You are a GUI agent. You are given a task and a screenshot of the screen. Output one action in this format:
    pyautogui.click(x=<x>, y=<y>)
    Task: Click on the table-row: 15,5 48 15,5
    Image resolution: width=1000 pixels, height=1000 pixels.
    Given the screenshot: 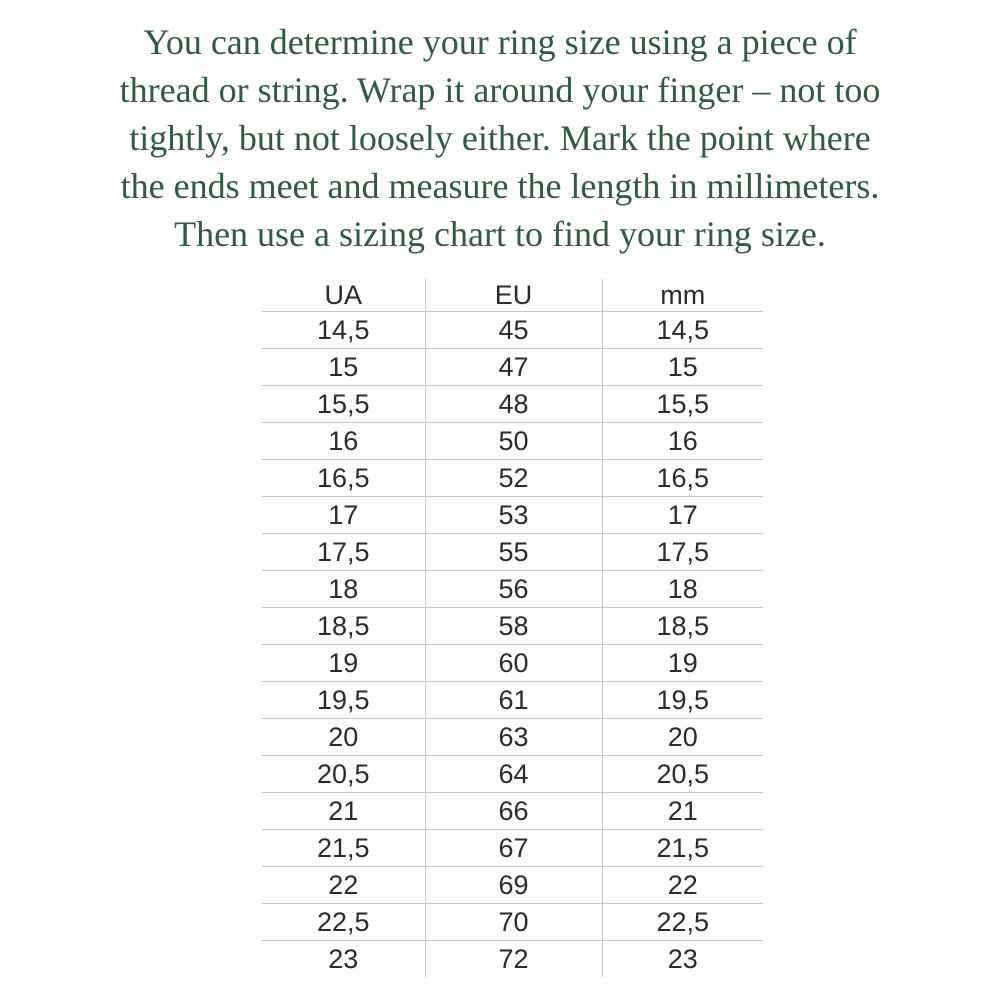 What is the action you would take?
    pyautogui.click(x=512, y=404)
    